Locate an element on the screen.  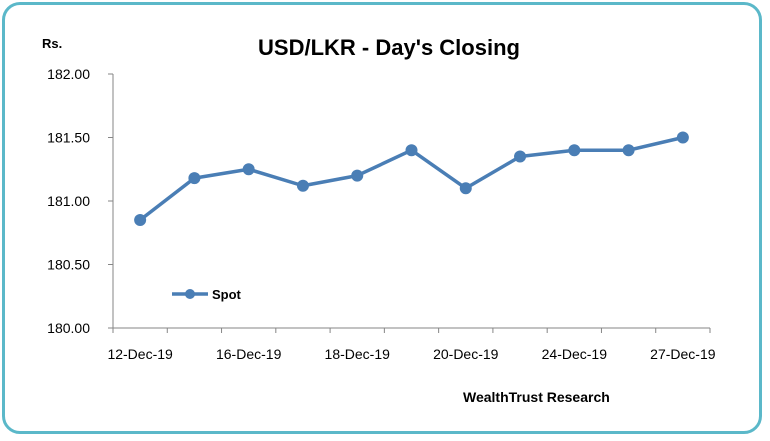
source-label: WealthTrust Research is located at coordinates (536, 397).